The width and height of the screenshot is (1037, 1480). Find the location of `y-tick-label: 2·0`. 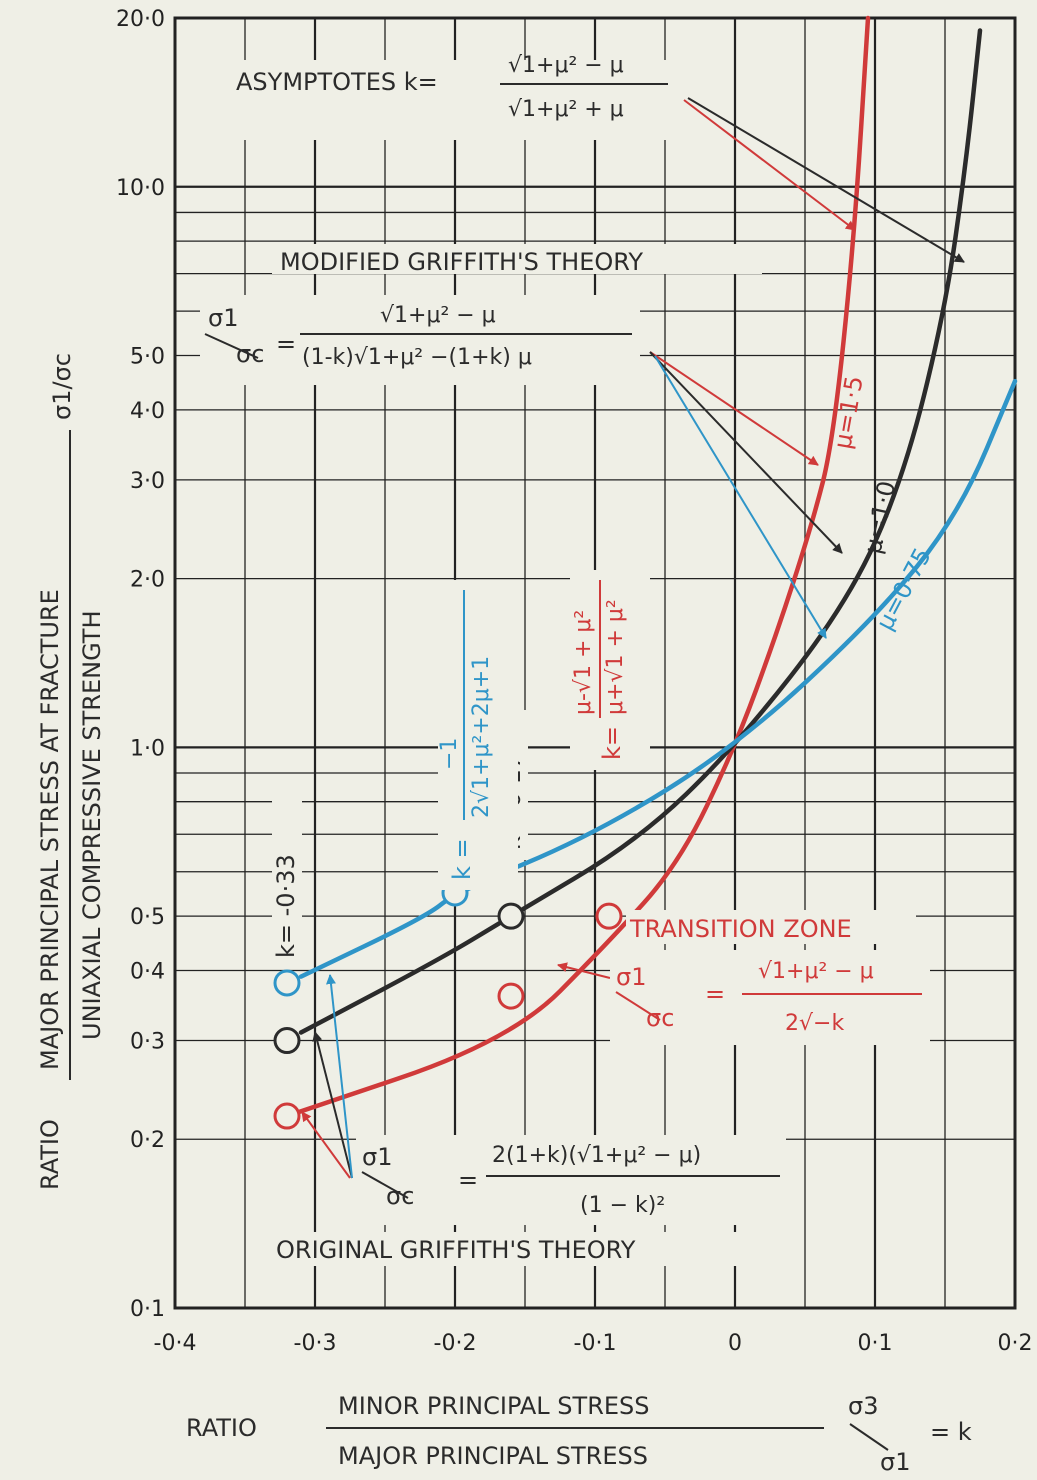

y-tick-label: 2·0 is located at coordinates (147, 580).